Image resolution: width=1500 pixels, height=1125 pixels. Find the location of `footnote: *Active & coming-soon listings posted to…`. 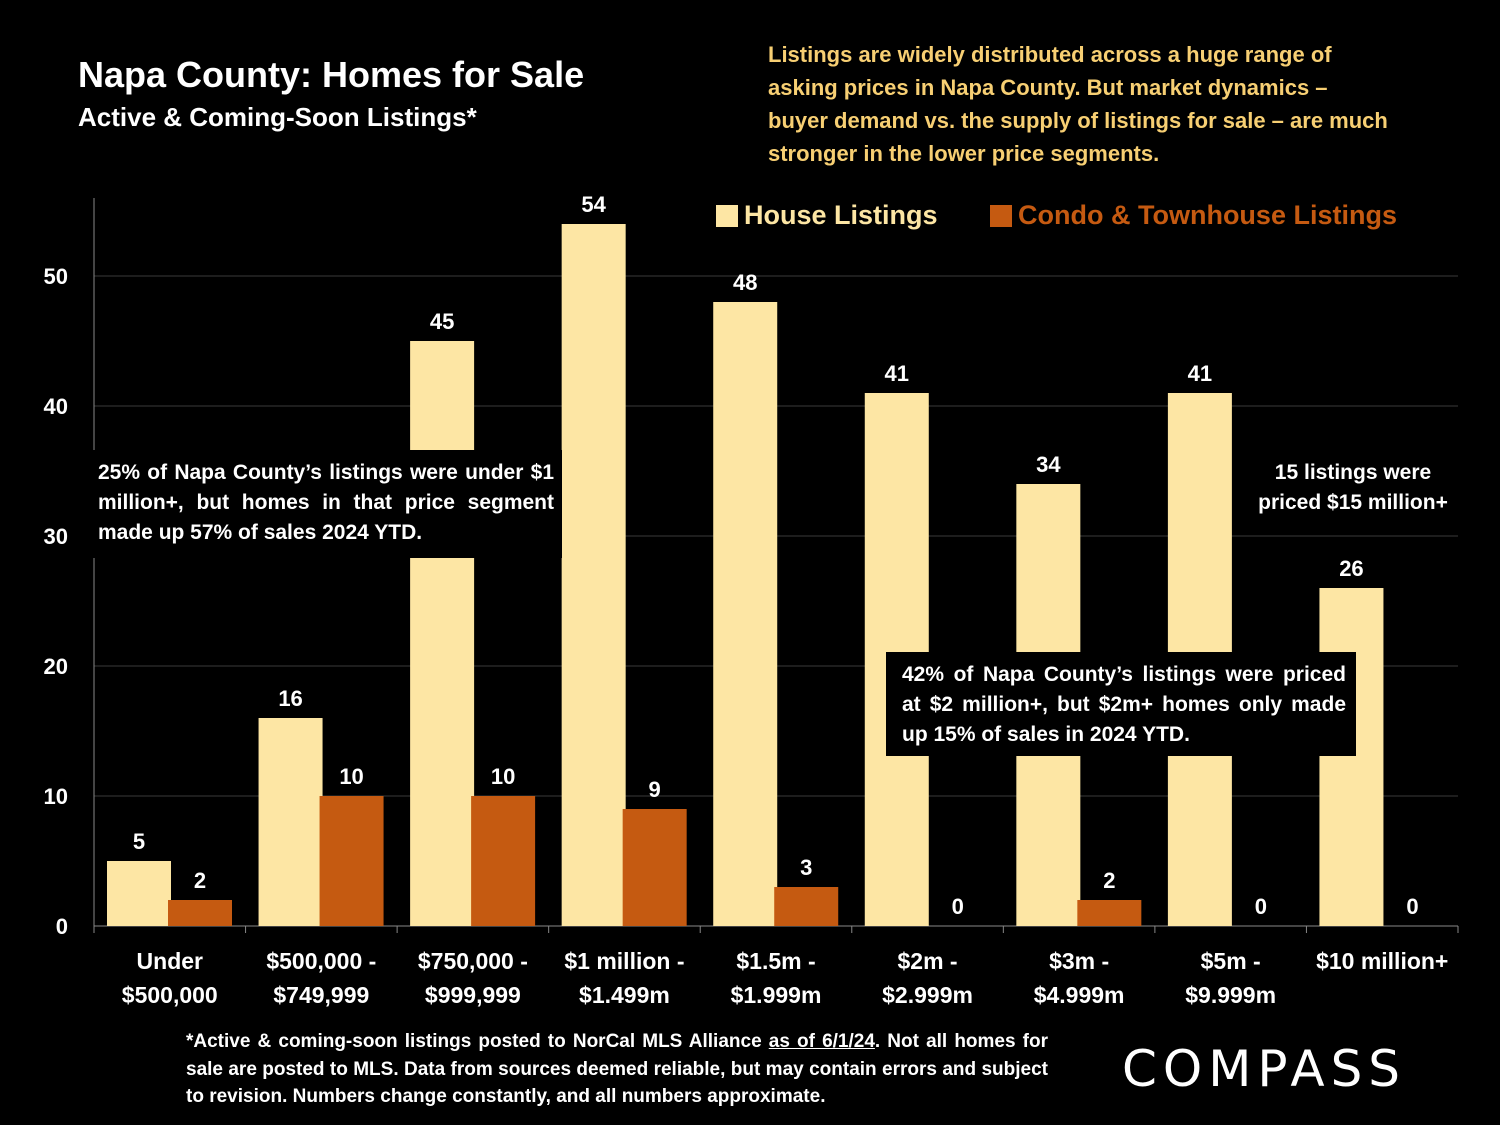

footnote: *Active & coming-soon listings posted to… is located at coordinates (617, 1069).